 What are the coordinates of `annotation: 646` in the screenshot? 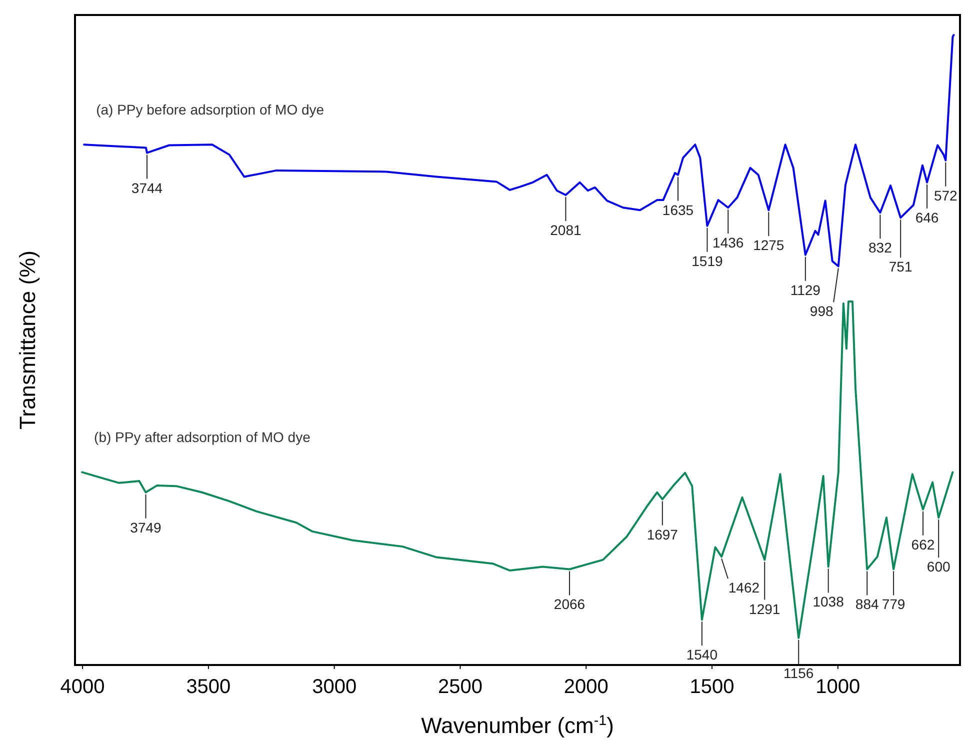 It's located at (927, 217).